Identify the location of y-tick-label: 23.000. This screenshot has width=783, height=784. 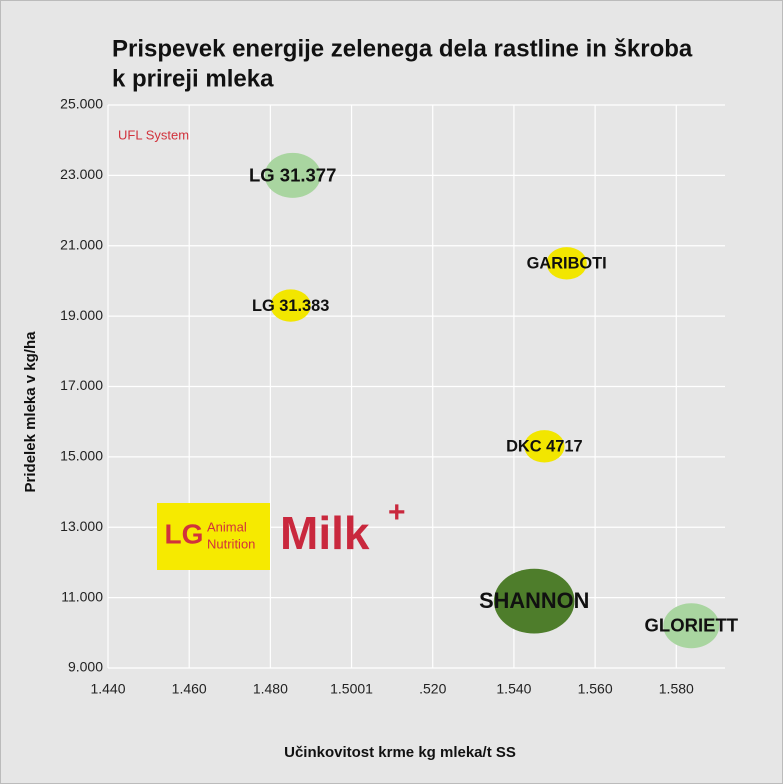
(81, 174).